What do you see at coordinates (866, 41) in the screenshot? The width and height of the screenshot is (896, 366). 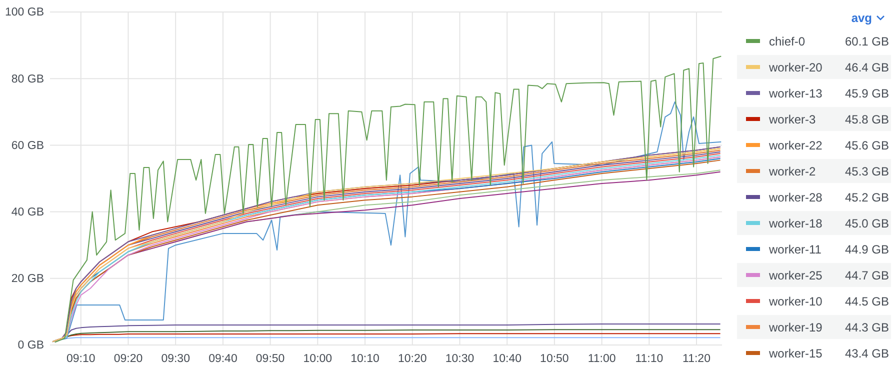 I see `text: 60.1 GB` at bounding box center [866, 41].